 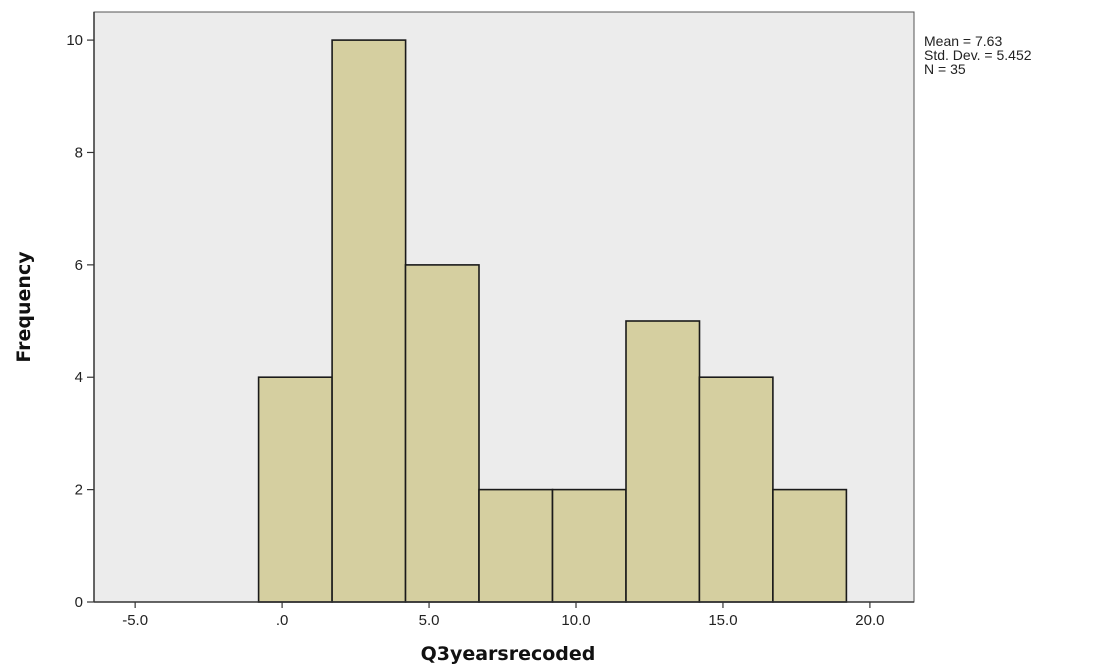 I want to click on statistics-box: Mean = 7.63 Std. Dev. = 5.452 N = 35, so click(x=978, y=55).